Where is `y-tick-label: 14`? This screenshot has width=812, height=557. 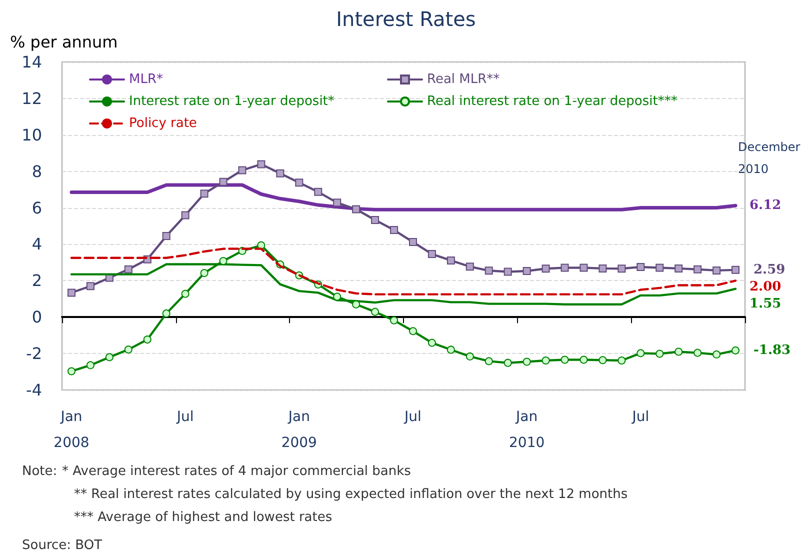 y-tick-label: 14 is located at coordinates (32, 62).